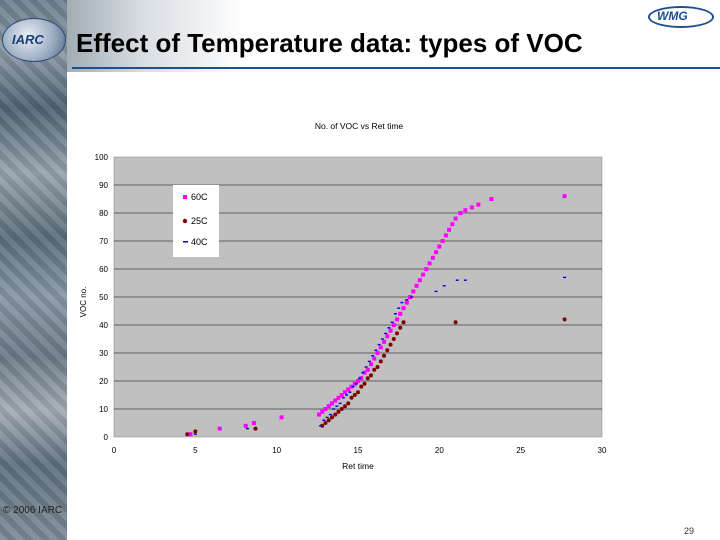 This screenshot has height=540, width=720. Describe the element at coordinates (103, 213) in the screenshot. I see `y-tick-label: 80` at that location.